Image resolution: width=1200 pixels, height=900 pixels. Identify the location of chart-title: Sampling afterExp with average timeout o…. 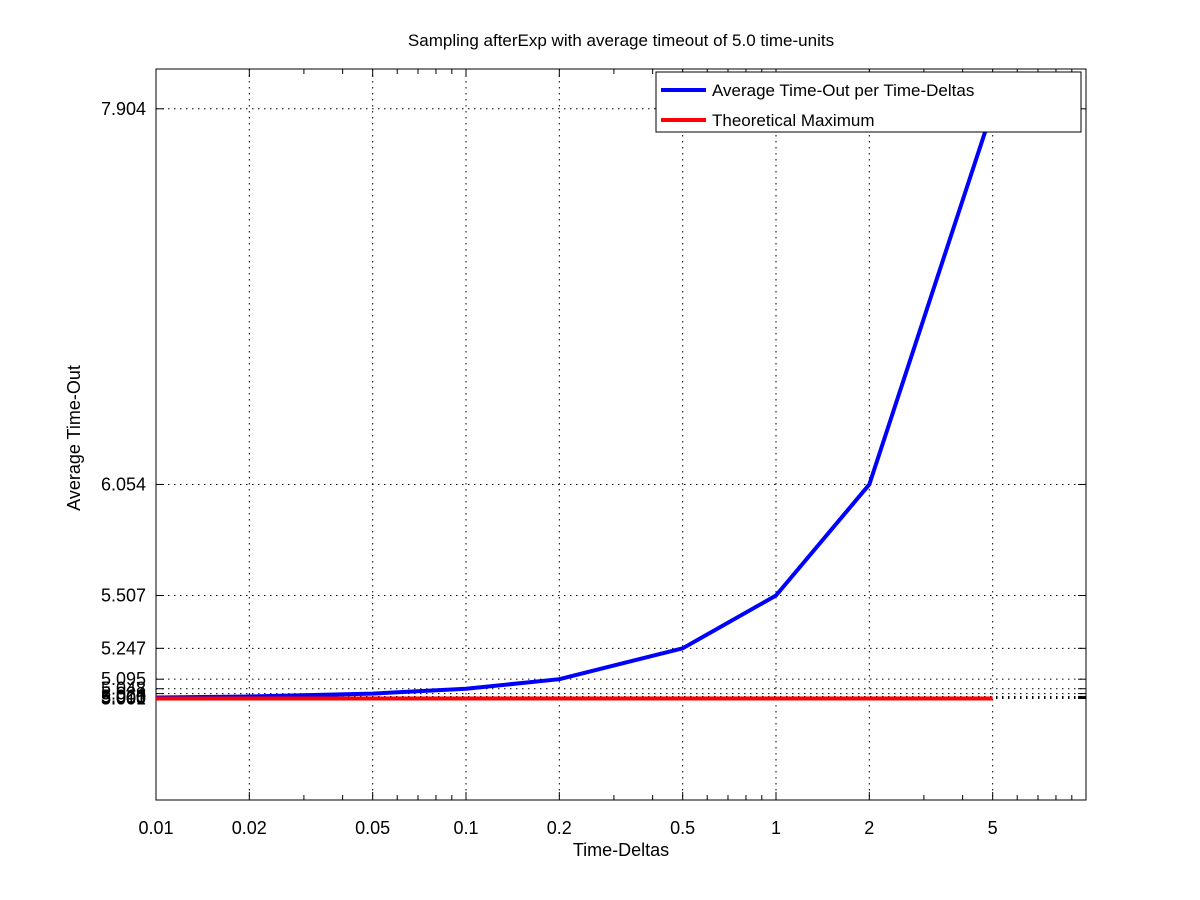
(621, 40).